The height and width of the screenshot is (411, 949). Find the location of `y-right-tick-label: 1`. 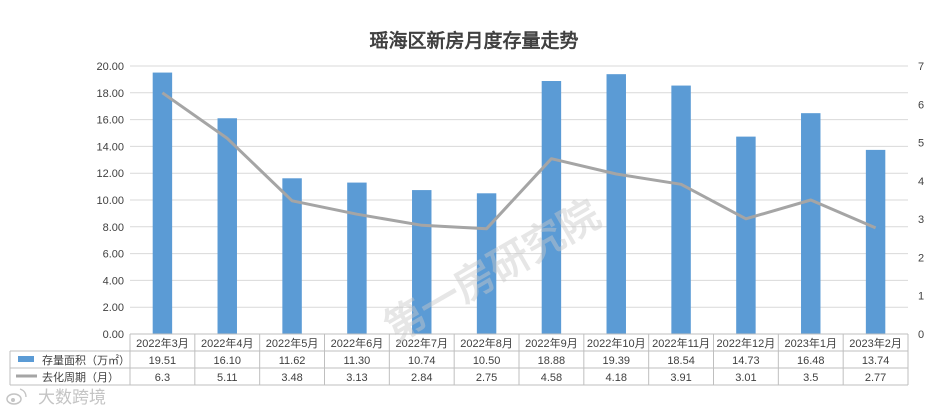

y-right-tick-label: 1 is located at coordinates (921, 297).